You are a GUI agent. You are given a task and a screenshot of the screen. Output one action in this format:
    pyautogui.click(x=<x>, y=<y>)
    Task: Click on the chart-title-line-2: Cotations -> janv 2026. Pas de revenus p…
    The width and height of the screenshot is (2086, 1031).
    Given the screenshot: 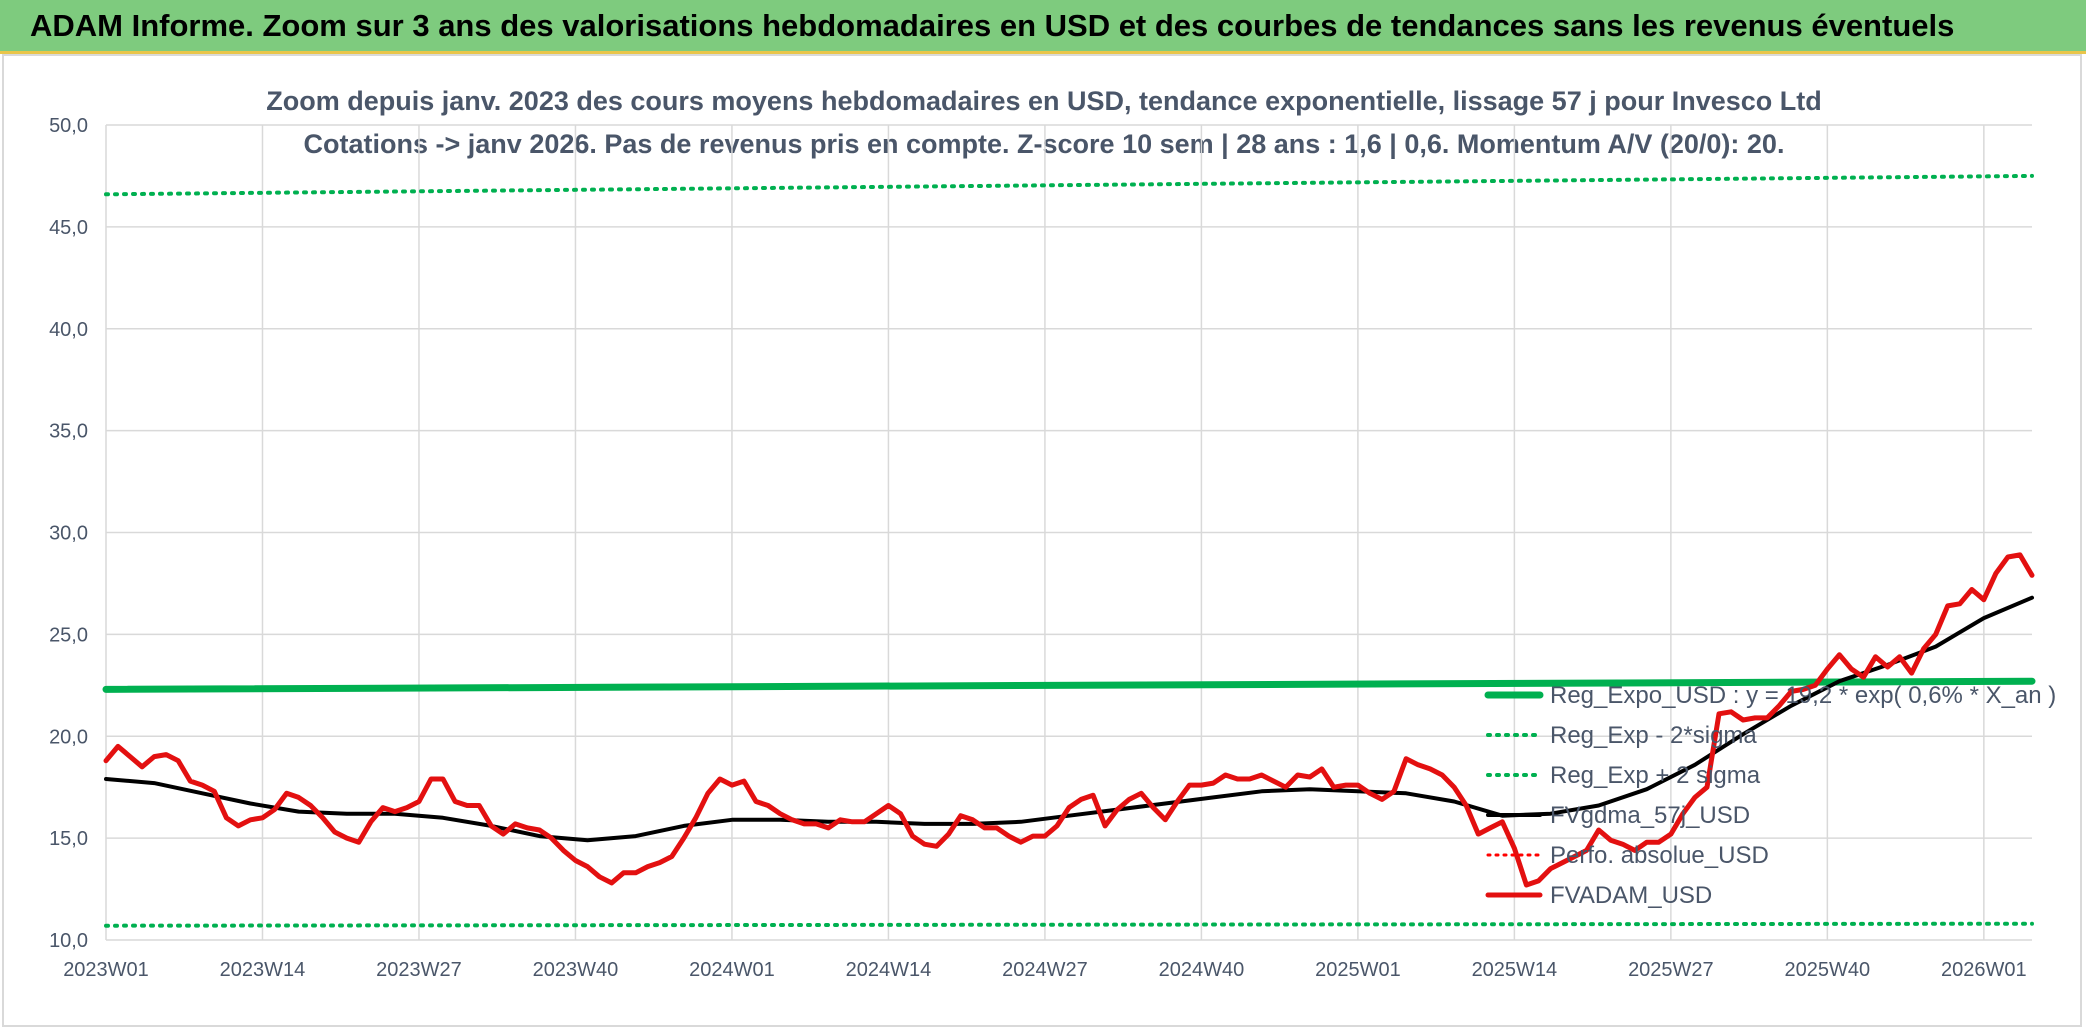 What is the action you would take?
    pyautogui.click(x=1044, y=144)
    